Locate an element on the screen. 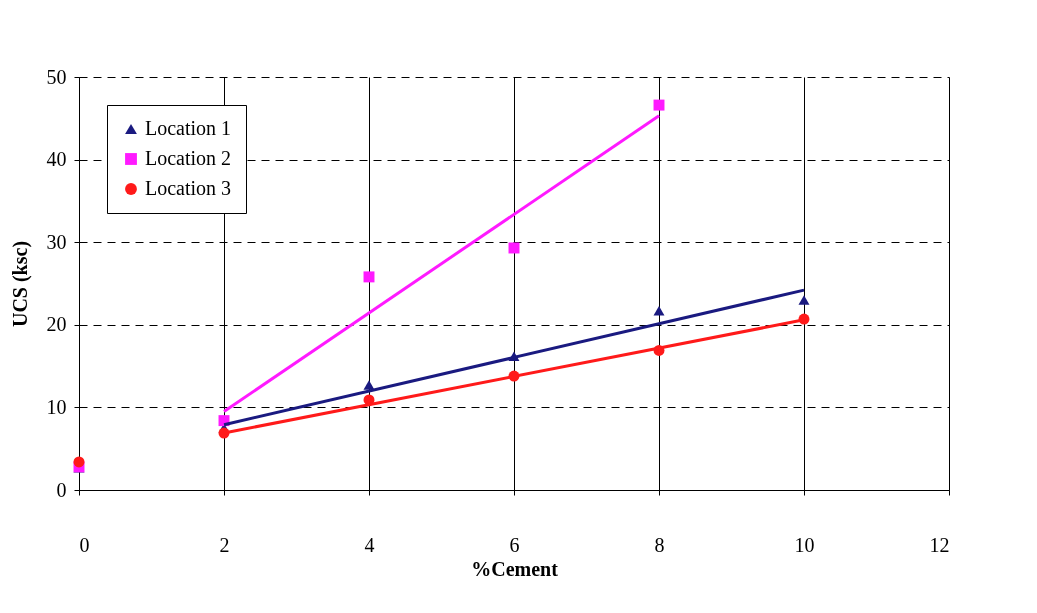 The image size is (1037, 613). y-tick-label: 0 is located at coordinates (61, 489).